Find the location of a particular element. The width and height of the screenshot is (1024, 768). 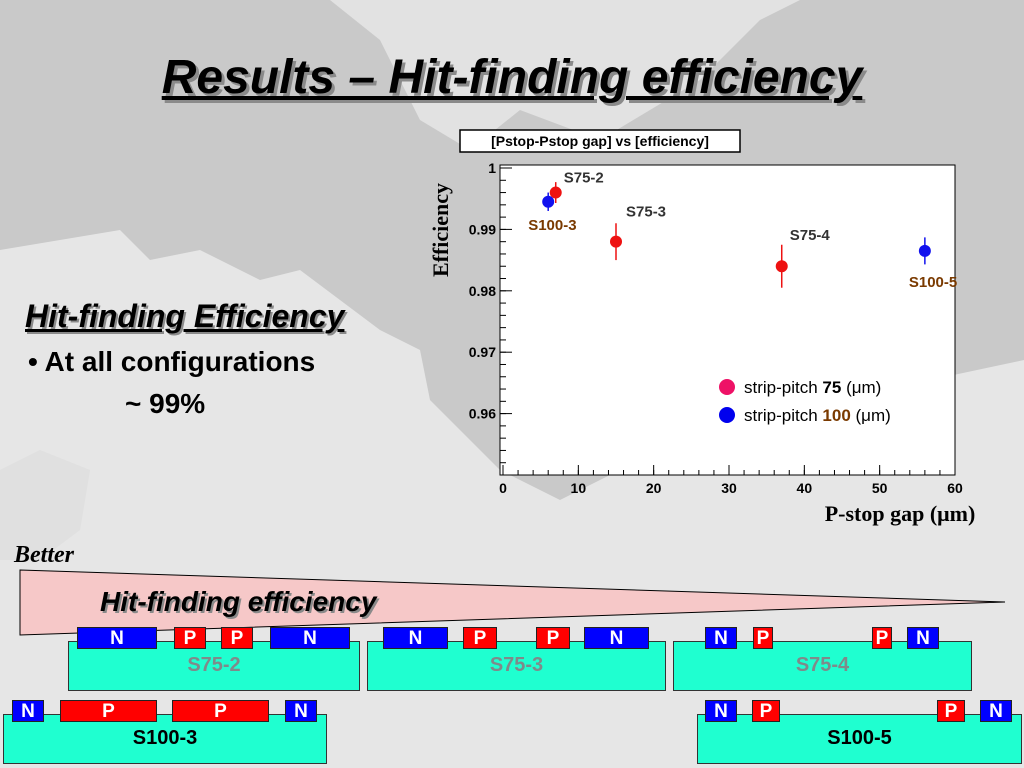

x-tick-label: 0 is located at coordinates (503, 488).